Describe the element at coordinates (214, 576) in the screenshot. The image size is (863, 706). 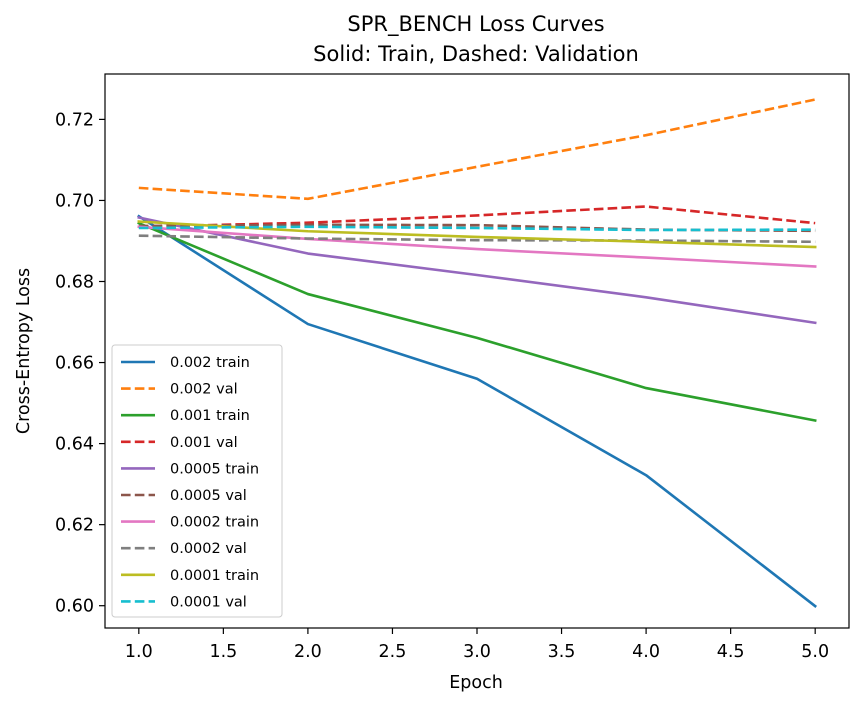
I see `legend-label-8: 0.0001 train` at that location.